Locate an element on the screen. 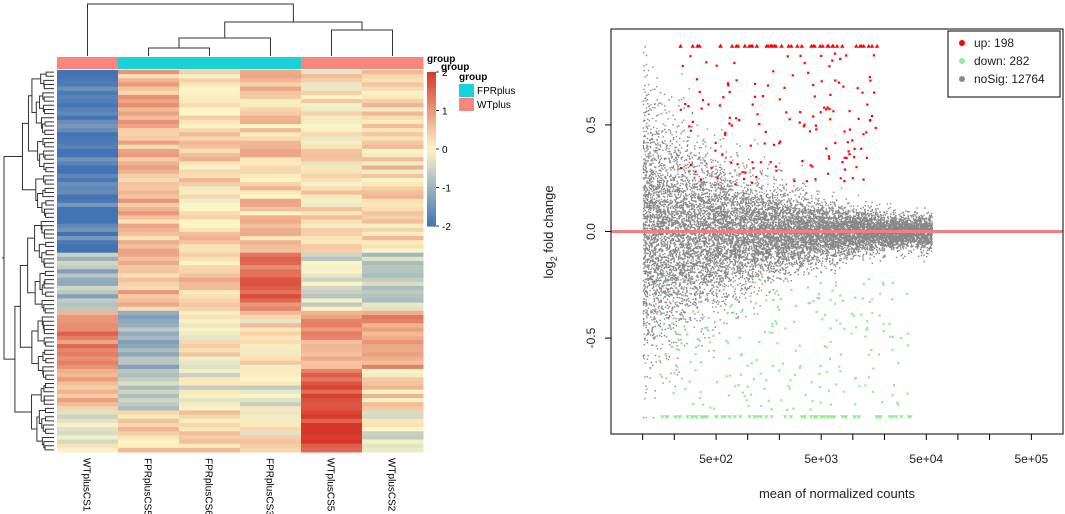 Image resolution: width=1065 pixels, height=514 pixels. ma-legend: up: 198 down: 282 noSig: 12764 is located at coordinates (1004, 64).